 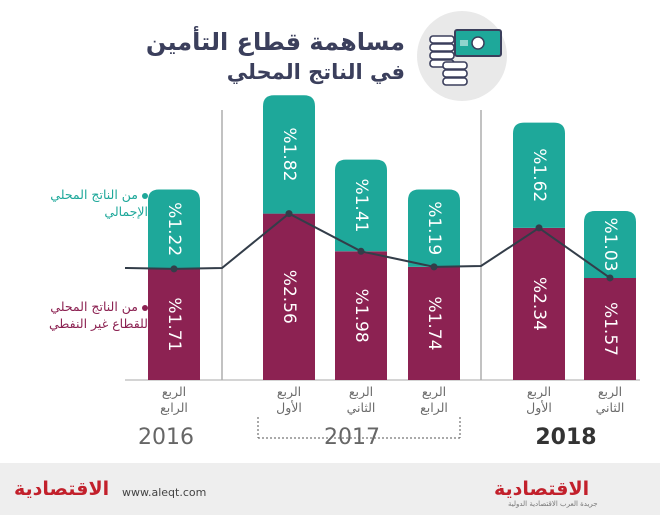 What do you see at coordinates (539, 408) in the screenshot?
I see `x-tick-label-4: الأول` at bounding box center [539, 408].